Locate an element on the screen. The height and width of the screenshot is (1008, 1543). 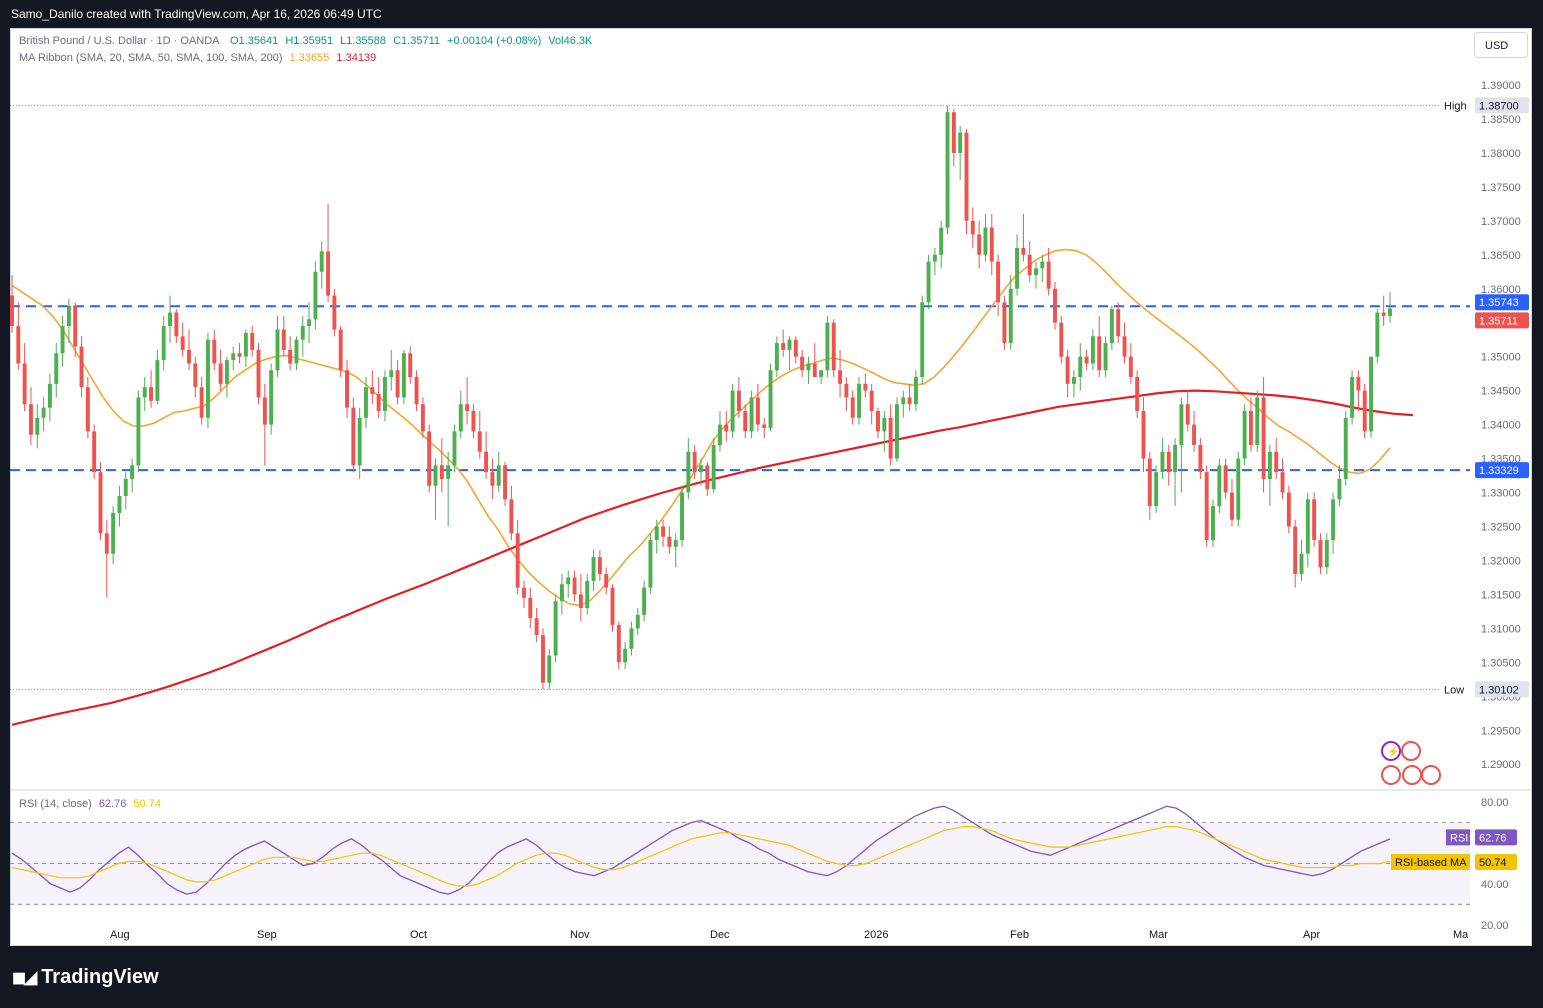
open-value: O1.35641 is located at coordinates (254, 41).